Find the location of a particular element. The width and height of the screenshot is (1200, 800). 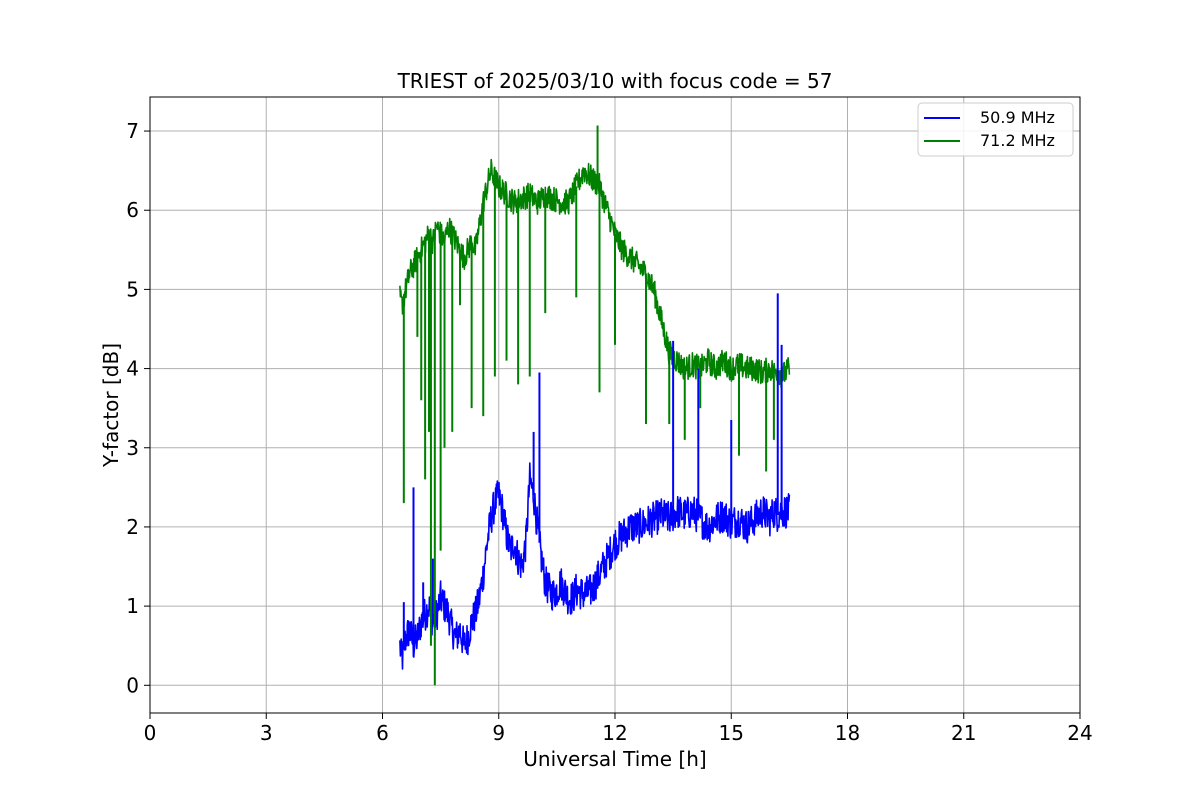

x-tick-label: 24 is located at coordinates (1079, 733).